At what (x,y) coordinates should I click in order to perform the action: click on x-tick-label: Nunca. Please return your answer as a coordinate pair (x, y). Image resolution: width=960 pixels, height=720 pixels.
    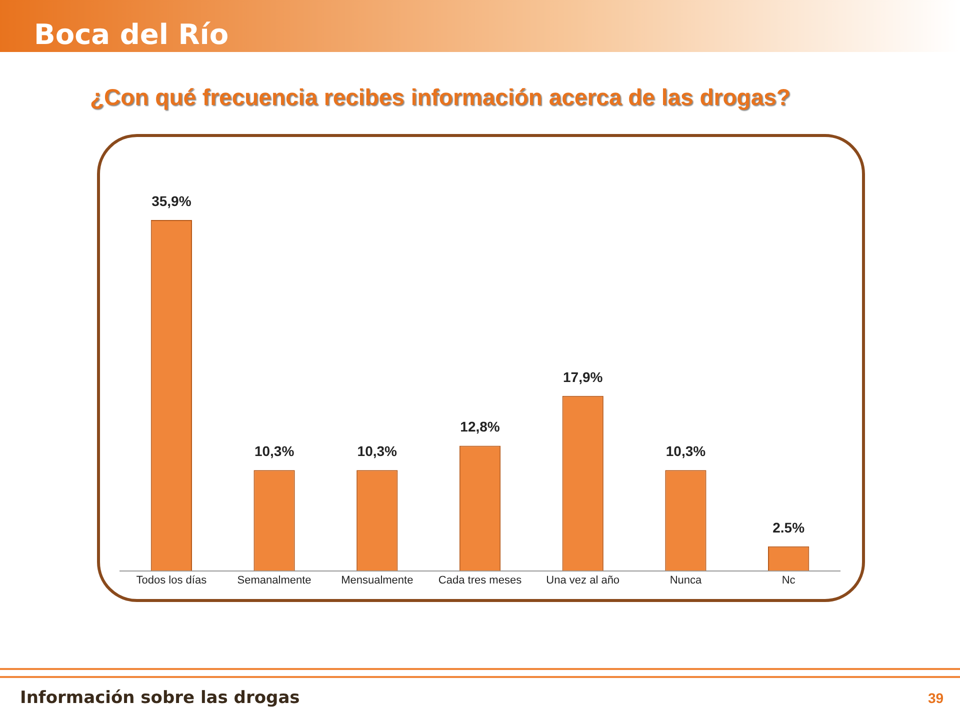
    Looking at the image, I should click on (686, 580).